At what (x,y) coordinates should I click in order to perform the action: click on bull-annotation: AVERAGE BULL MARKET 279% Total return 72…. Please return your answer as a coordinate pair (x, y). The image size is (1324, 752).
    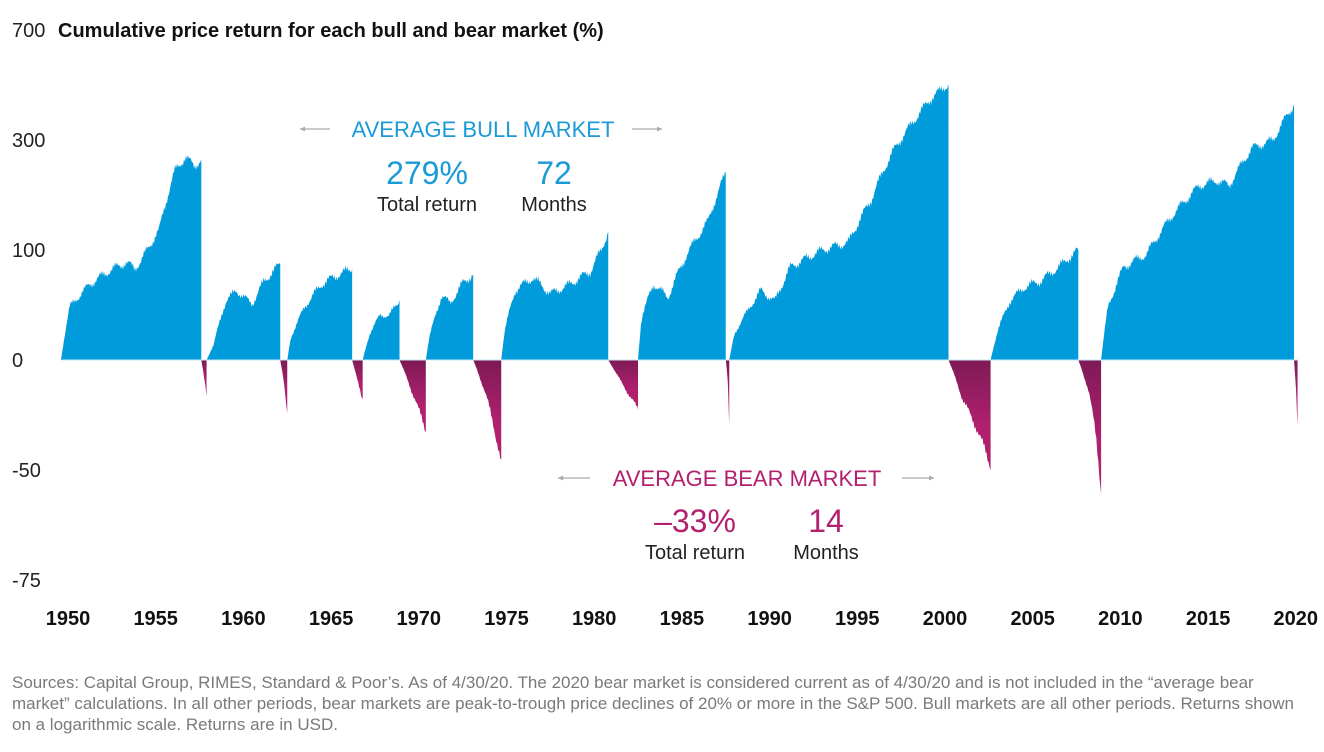
    Looking at the image, I should click on (481, 166).